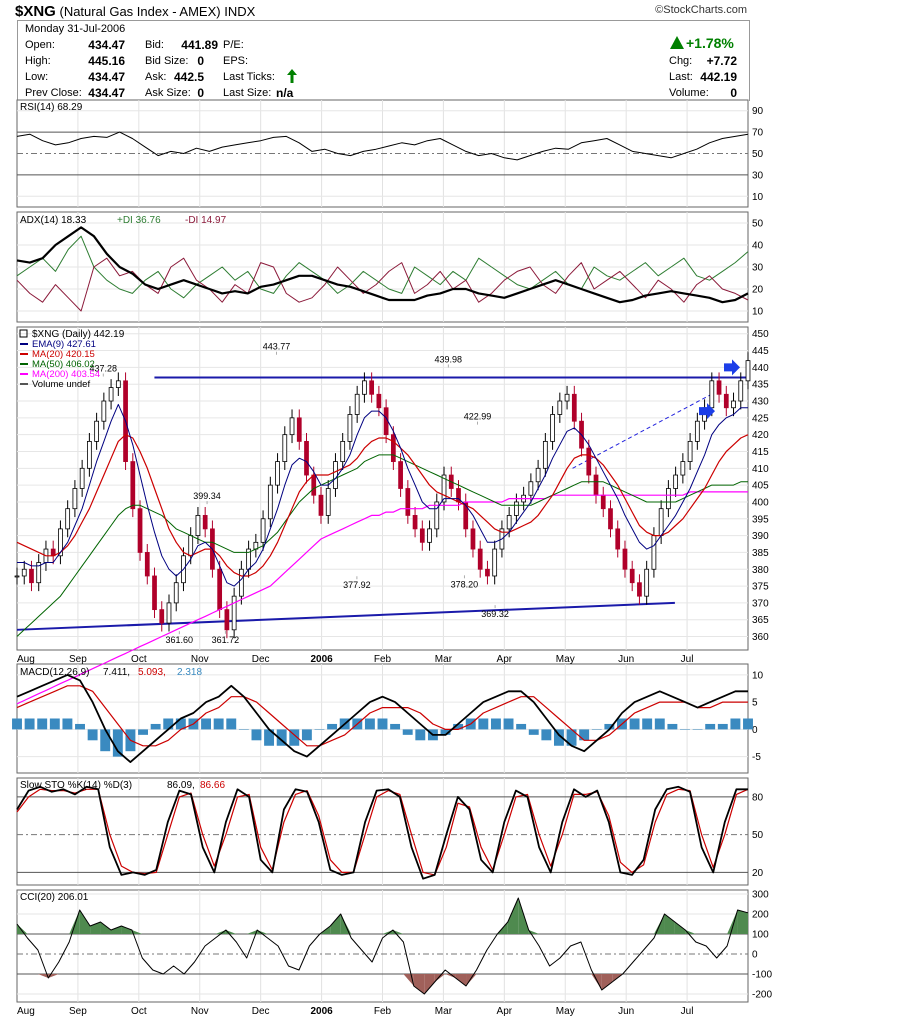 Image resolution: width=900 pixels, height=1021 pixels. What do you see at coordinates (66, 374) in the screenshot?
I see `price-legend-entry: MA(200) 403.54` at bounding box center [66, 374].